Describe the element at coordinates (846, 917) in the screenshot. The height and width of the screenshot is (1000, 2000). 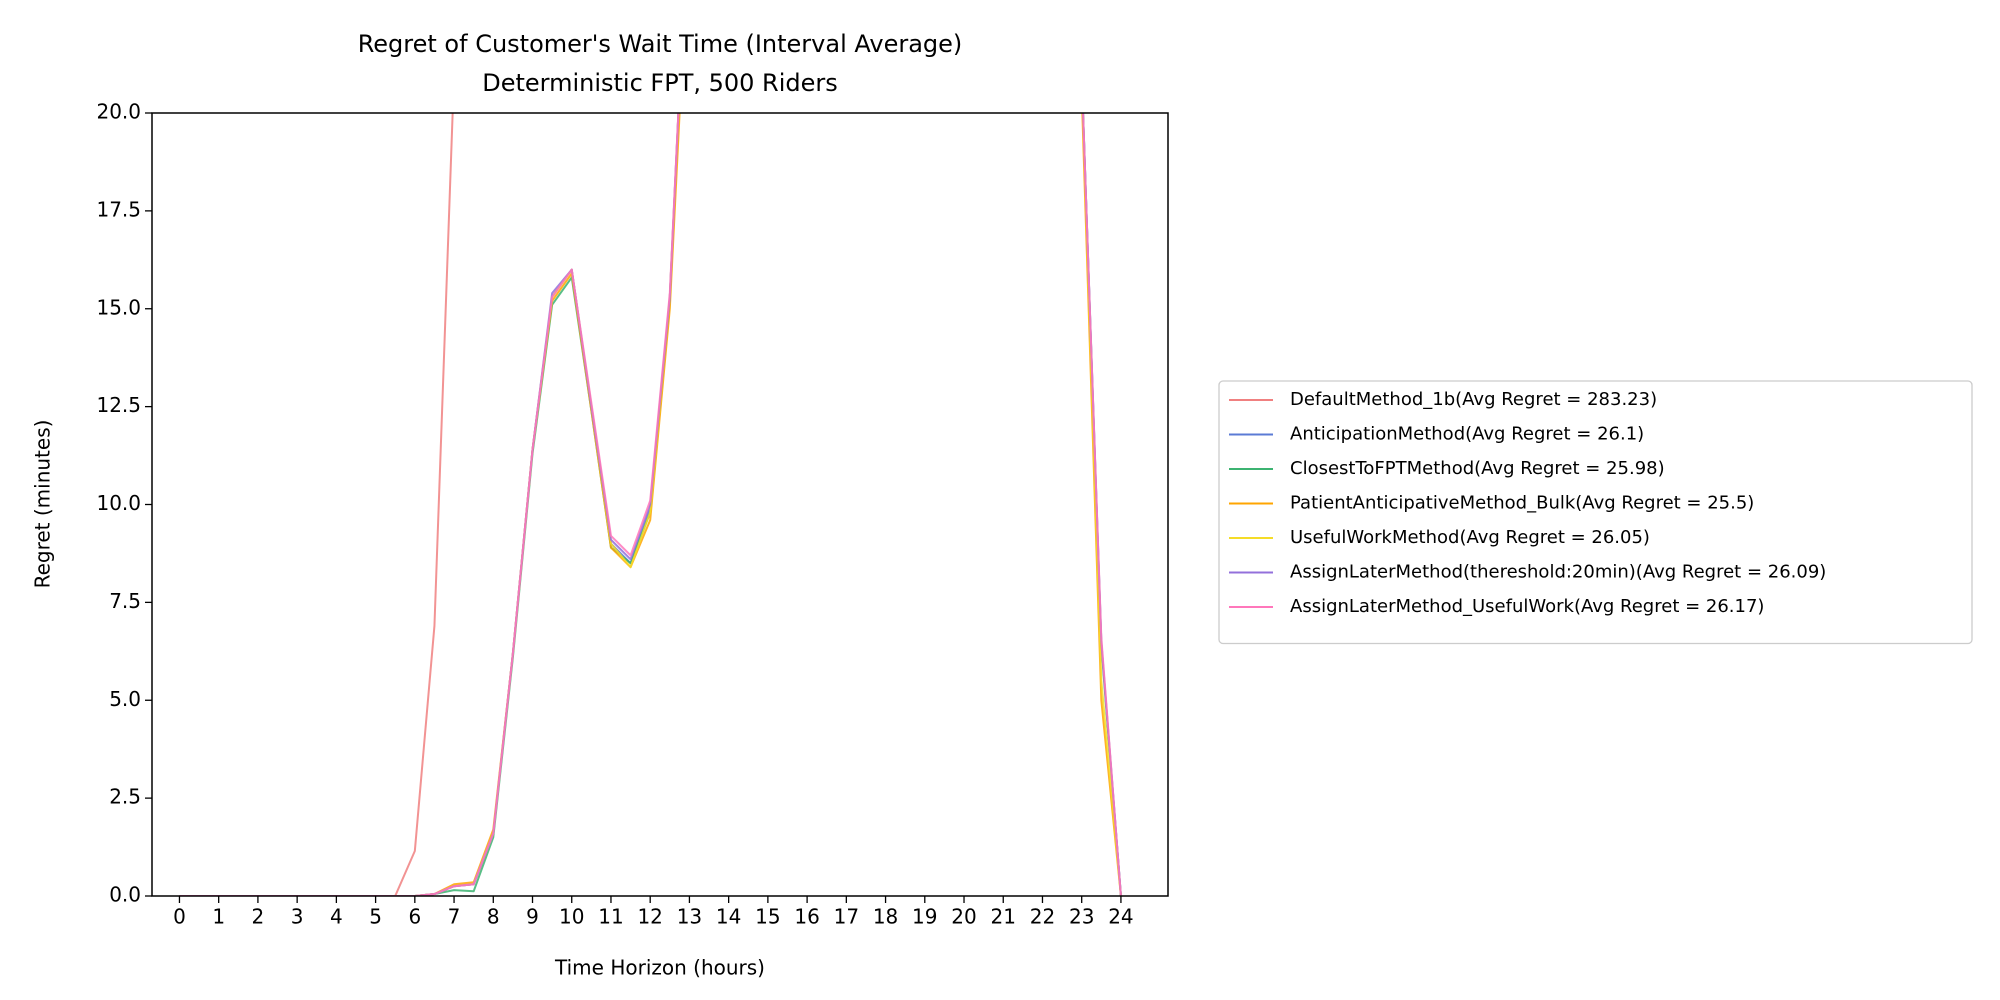
I see `x-tick-label: 17` at that location.